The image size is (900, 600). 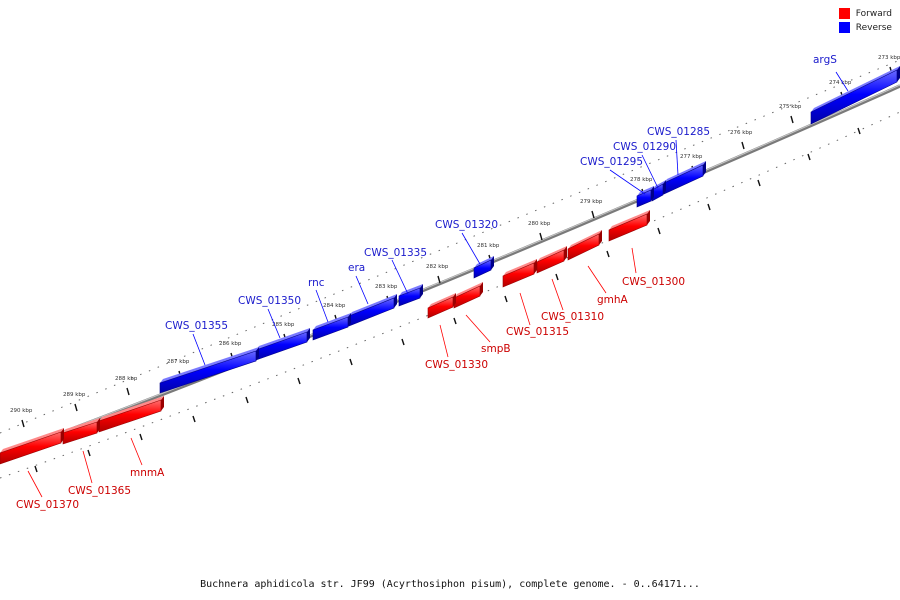 I want to click on gene-label-cws_01335: CWS_01335, so click(x=395, y=253).